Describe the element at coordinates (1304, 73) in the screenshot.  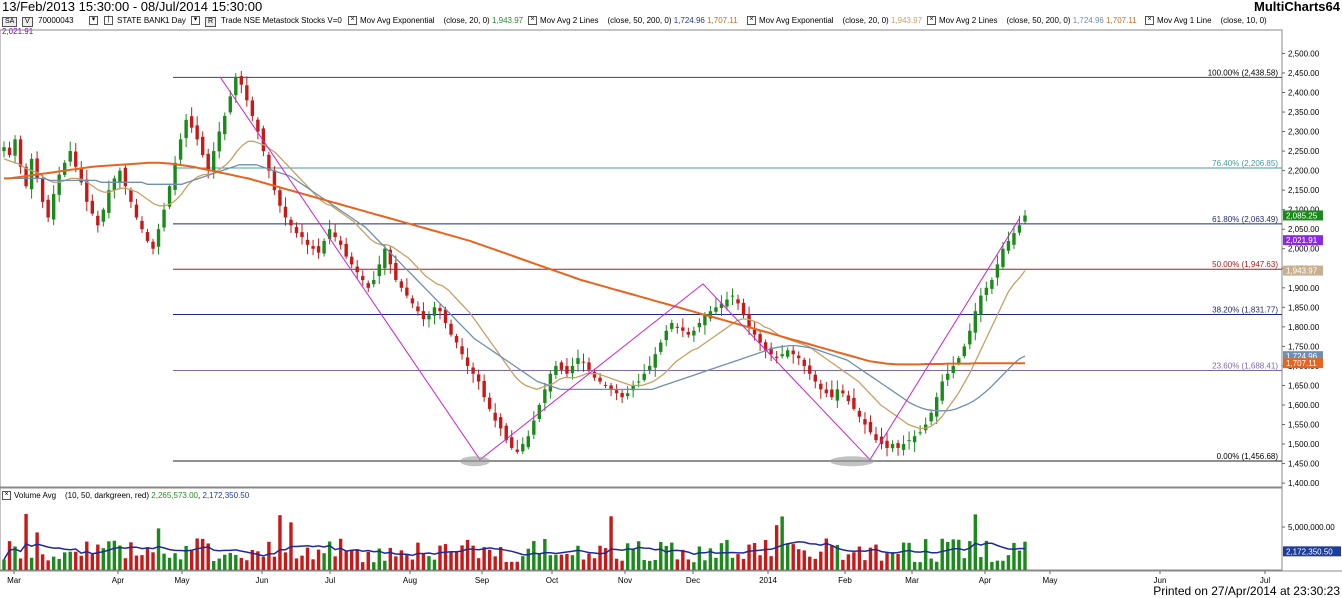
I see `y-tick-label: 2,450.00` at that location.